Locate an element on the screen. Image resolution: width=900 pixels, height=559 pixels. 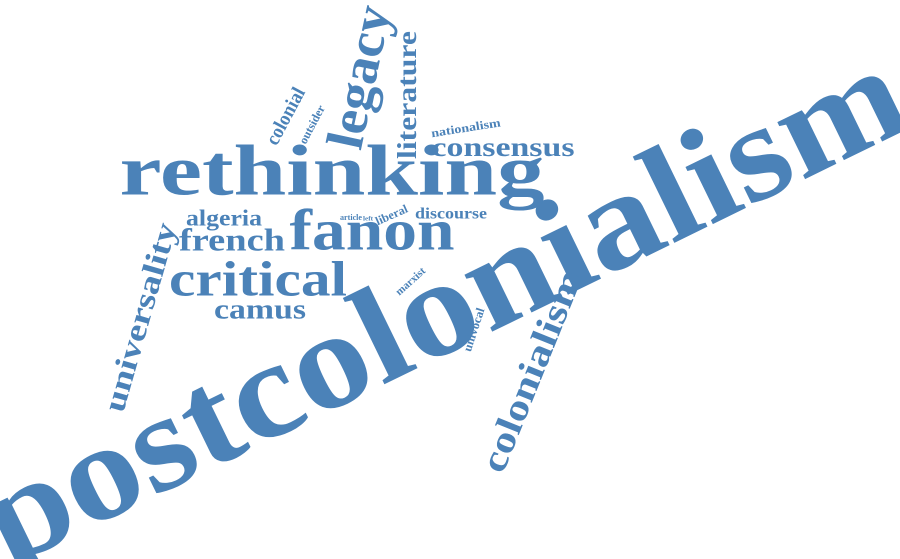
word: literature is located at coordinates (407, 95).